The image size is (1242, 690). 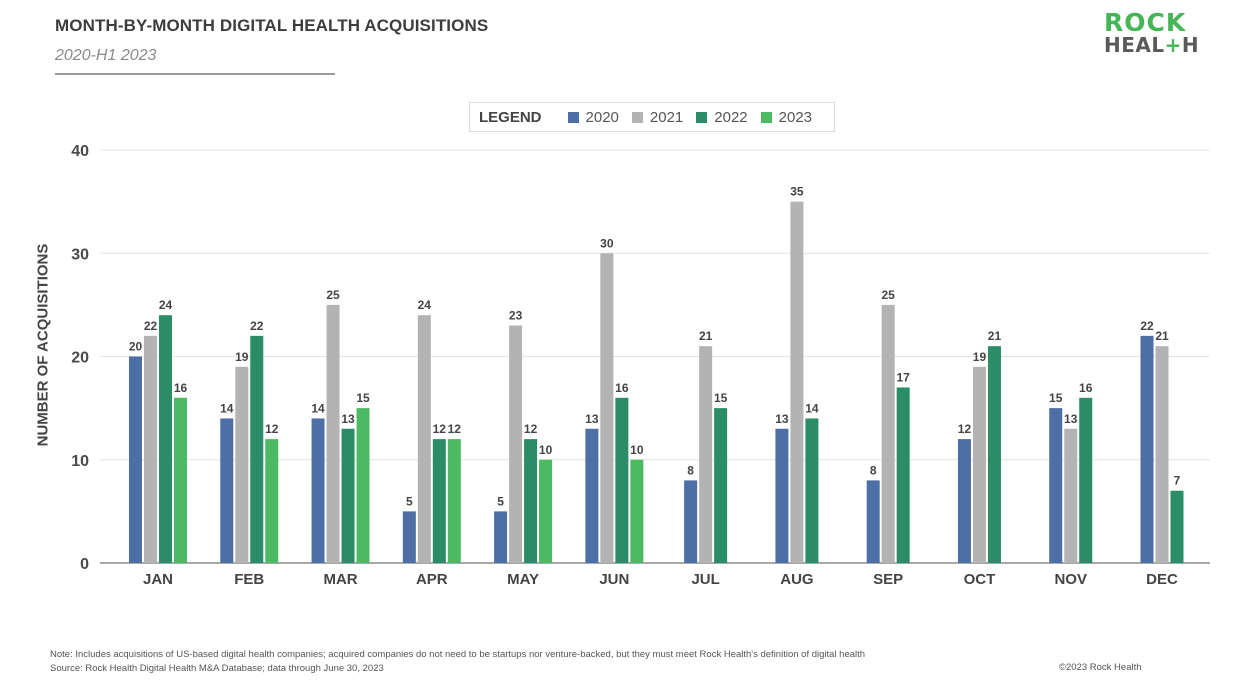 I want to click on rock-health-logo: ROCK HEAL+H, so click(x=1151, y=32).